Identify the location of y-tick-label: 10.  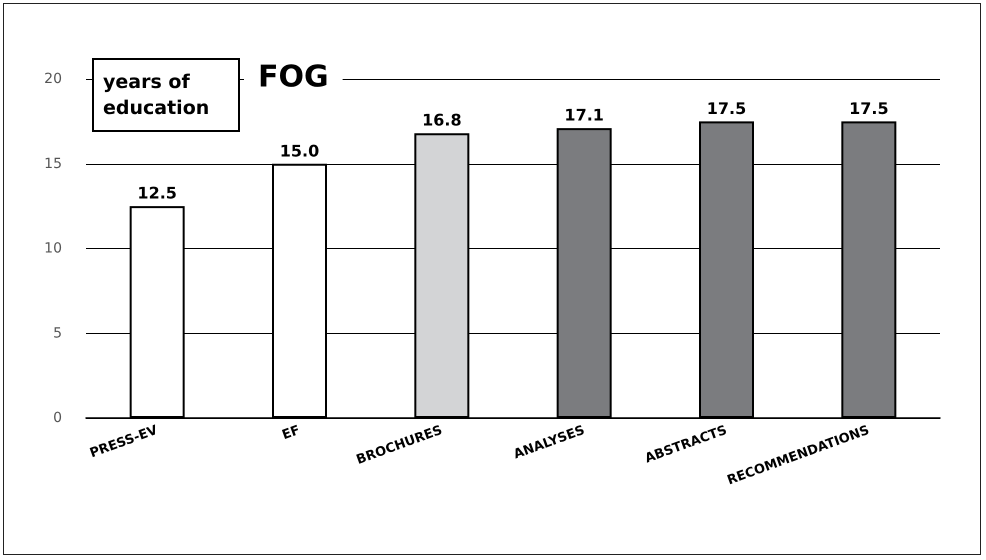
(53, 248).